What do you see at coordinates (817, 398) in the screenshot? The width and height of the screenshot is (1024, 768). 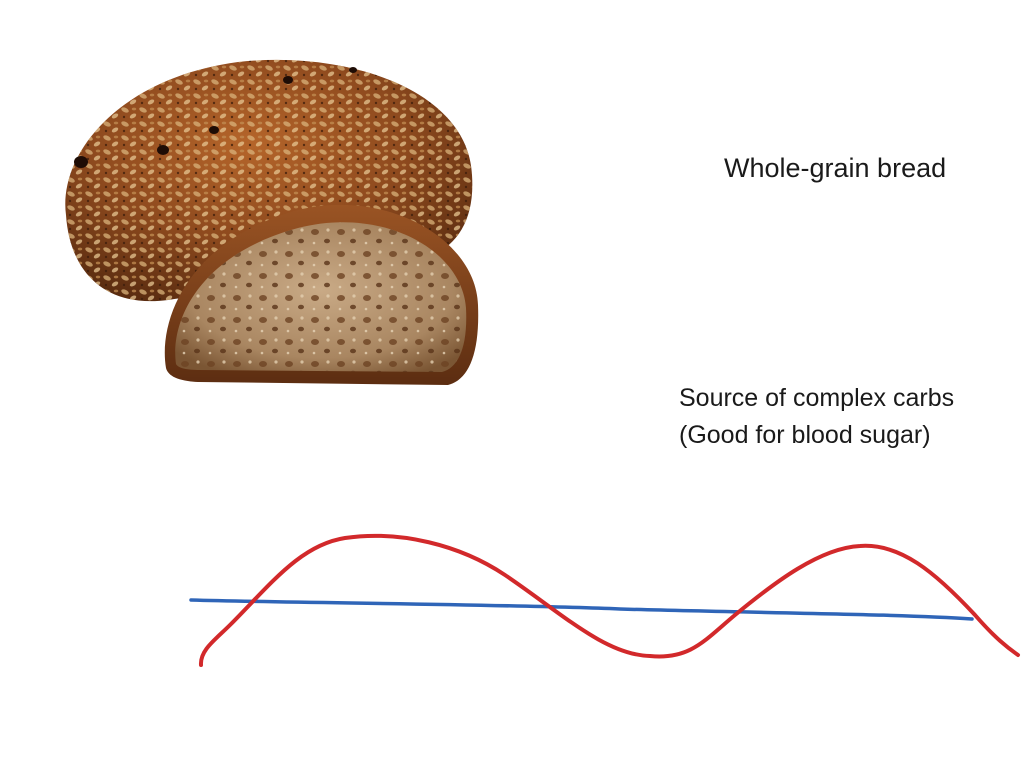 I see `note-line-1: Source of complex carbs` at bounding box center [817, 398].